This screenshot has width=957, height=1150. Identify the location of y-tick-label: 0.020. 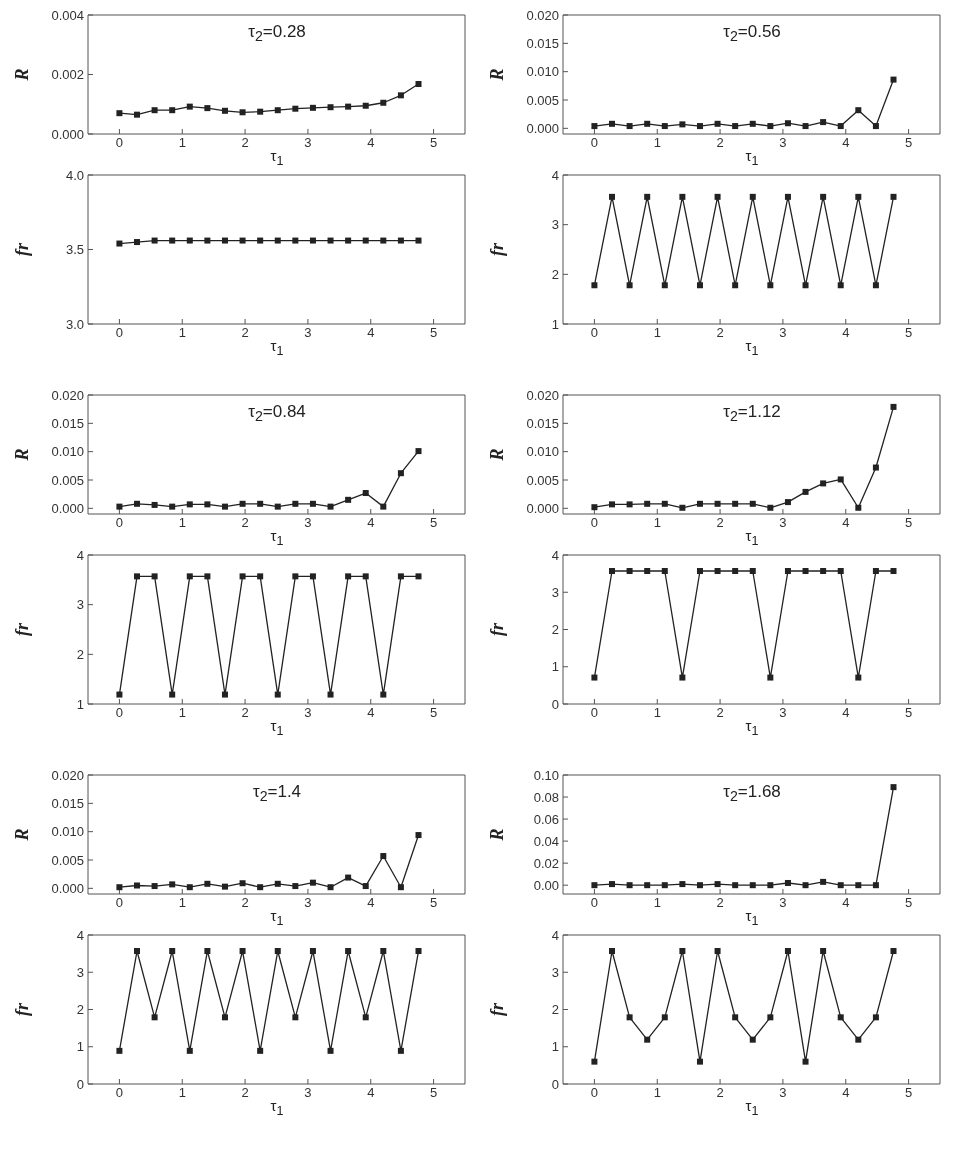
(542, 395).